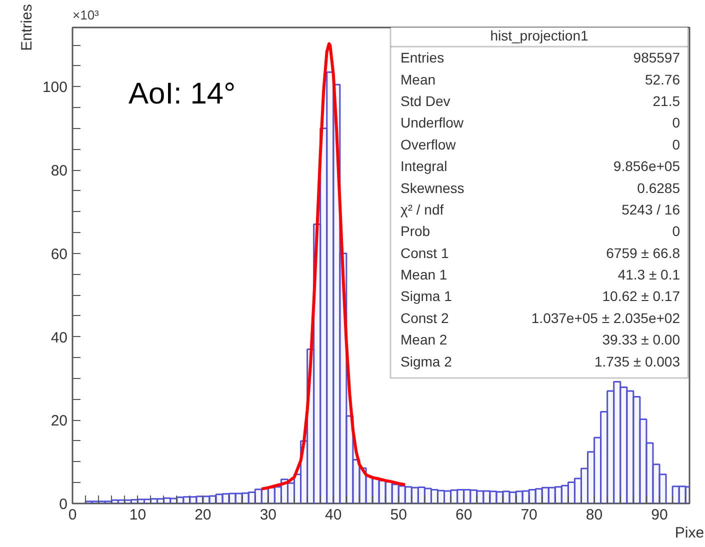  What do you see at coordinates (428, 144) in the screenshot?
I see `annotation: Overflow` at bounding box center [428, 144].